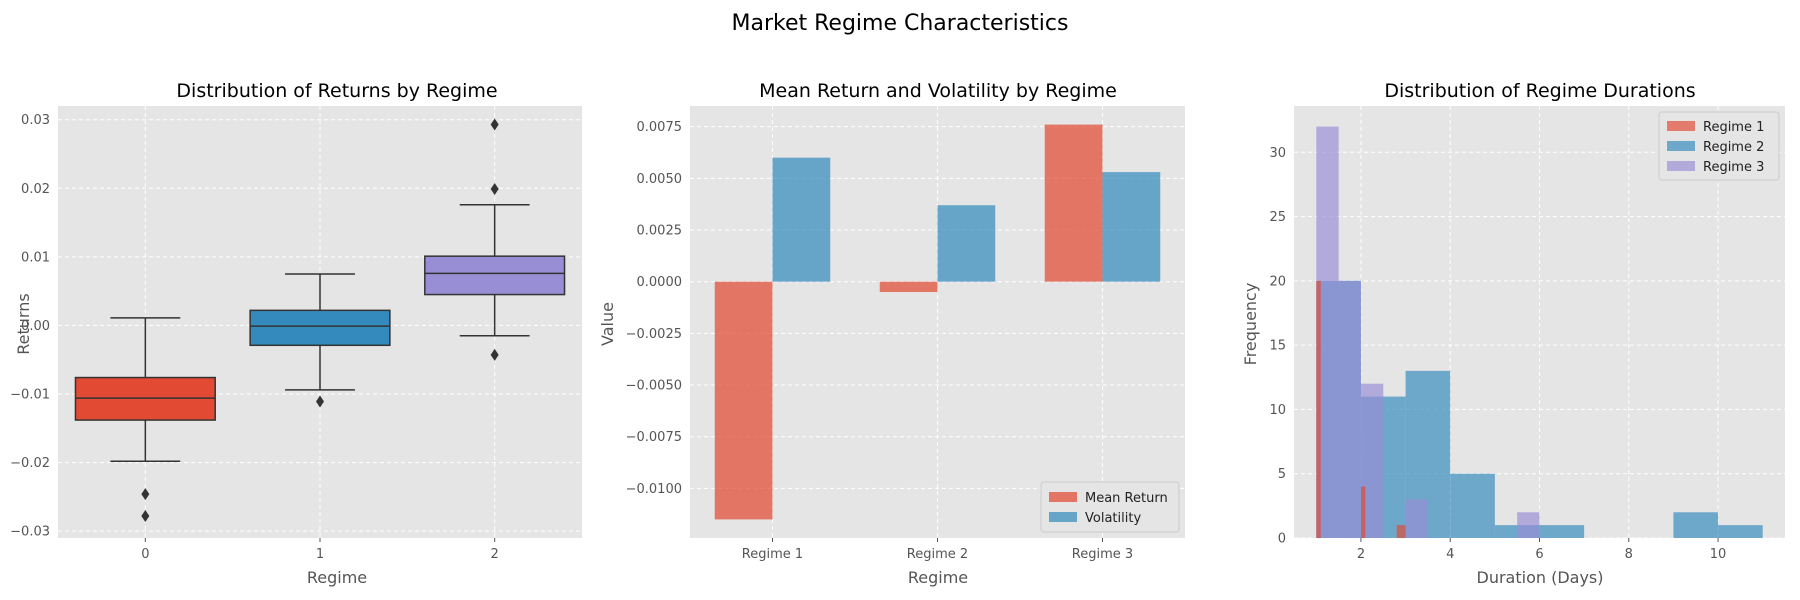  What do you see at coordinates (654, 334) in the screenshot?
I see `y-tick-label: −0.0025` at bounding box center [654, 334].